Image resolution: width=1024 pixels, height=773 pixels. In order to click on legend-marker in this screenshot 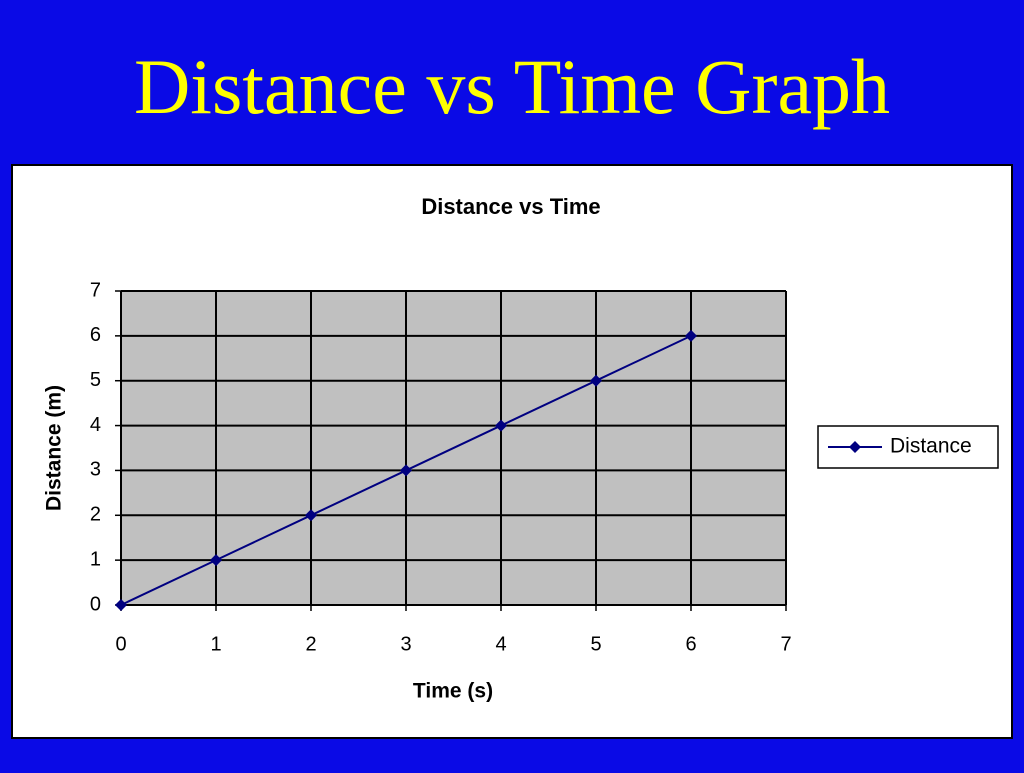, I will do `click(855, 447)`.